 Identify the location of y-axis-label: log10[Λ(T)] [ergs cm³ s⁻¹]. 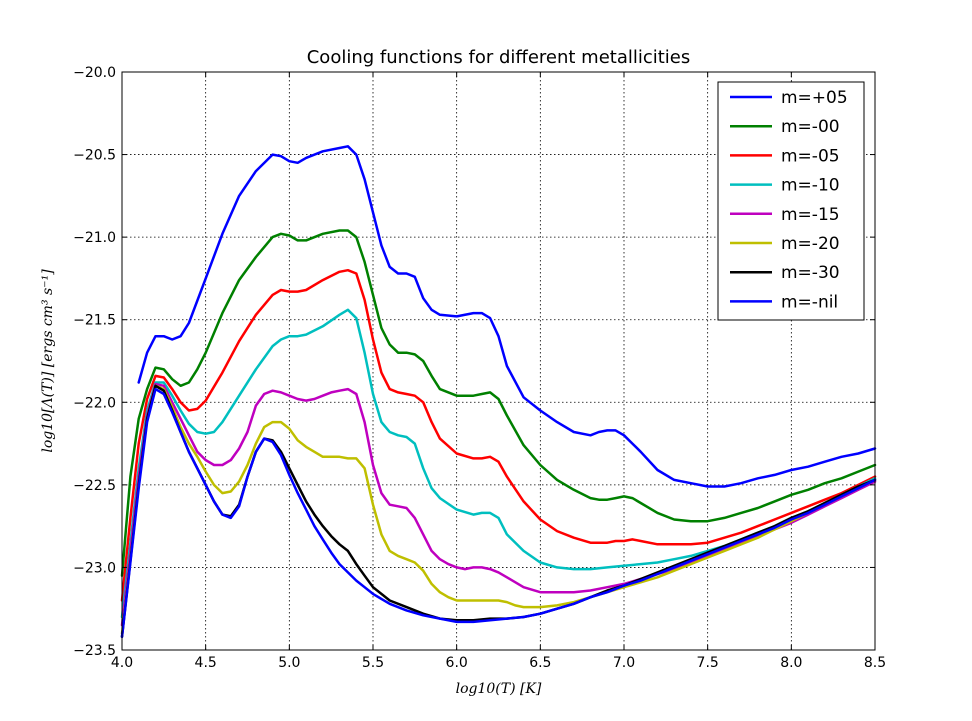
(48, 361).